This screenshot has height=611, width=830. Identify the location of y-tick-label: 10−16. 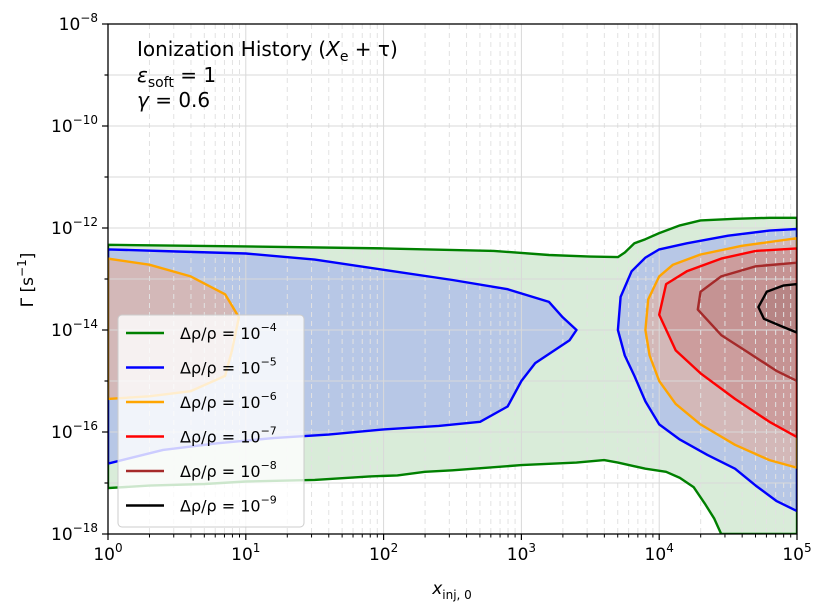
(74, 431).